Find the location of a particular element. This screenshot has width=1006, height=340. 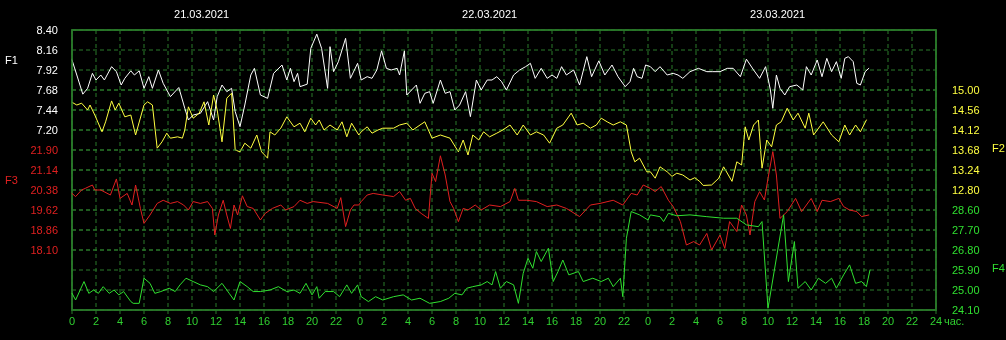

x-axis-title: час. is located at coordinates (954, 321).